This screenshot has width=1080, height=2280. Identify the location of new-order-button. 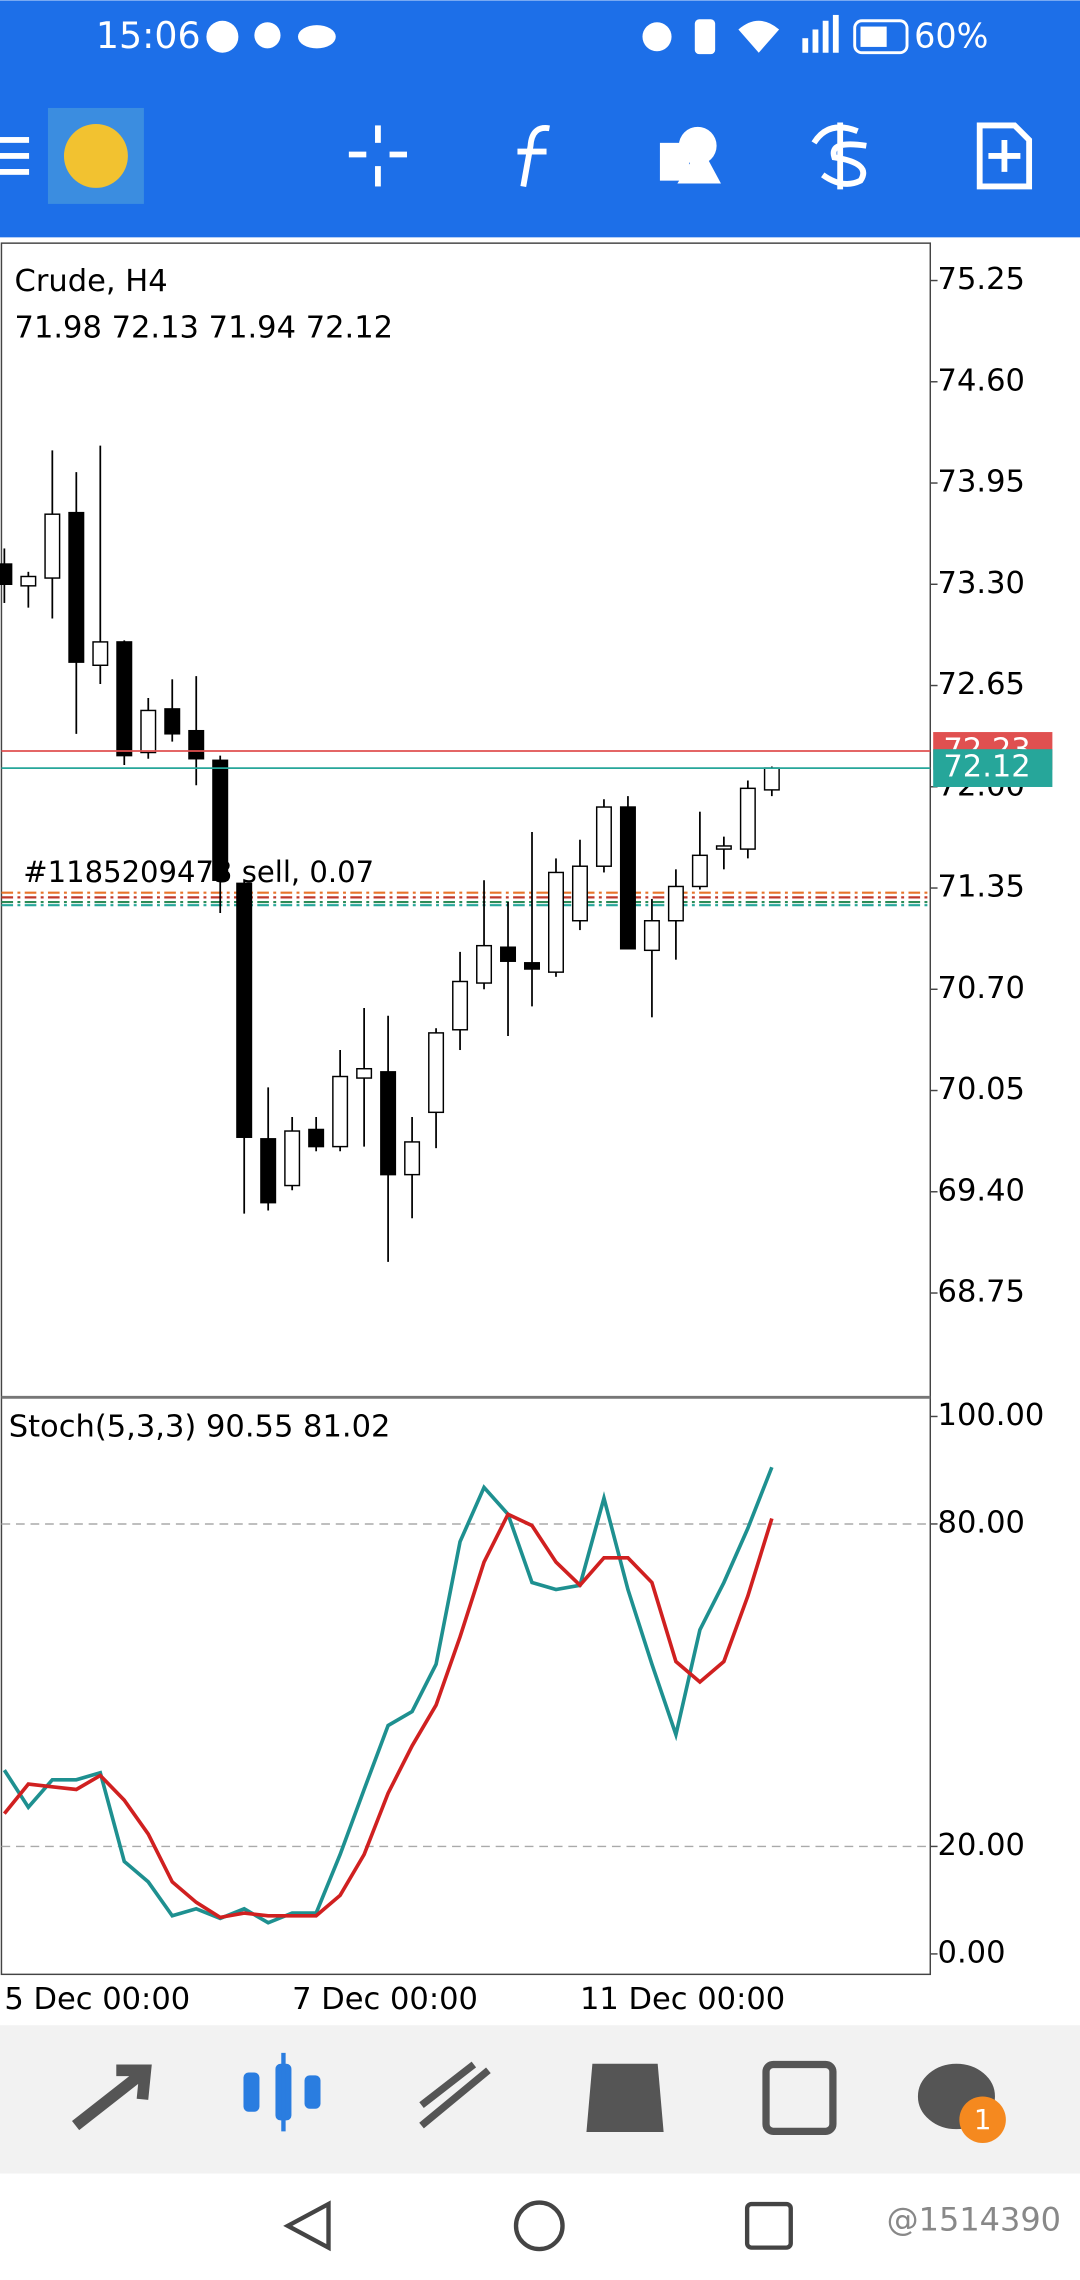
(1004, 156).